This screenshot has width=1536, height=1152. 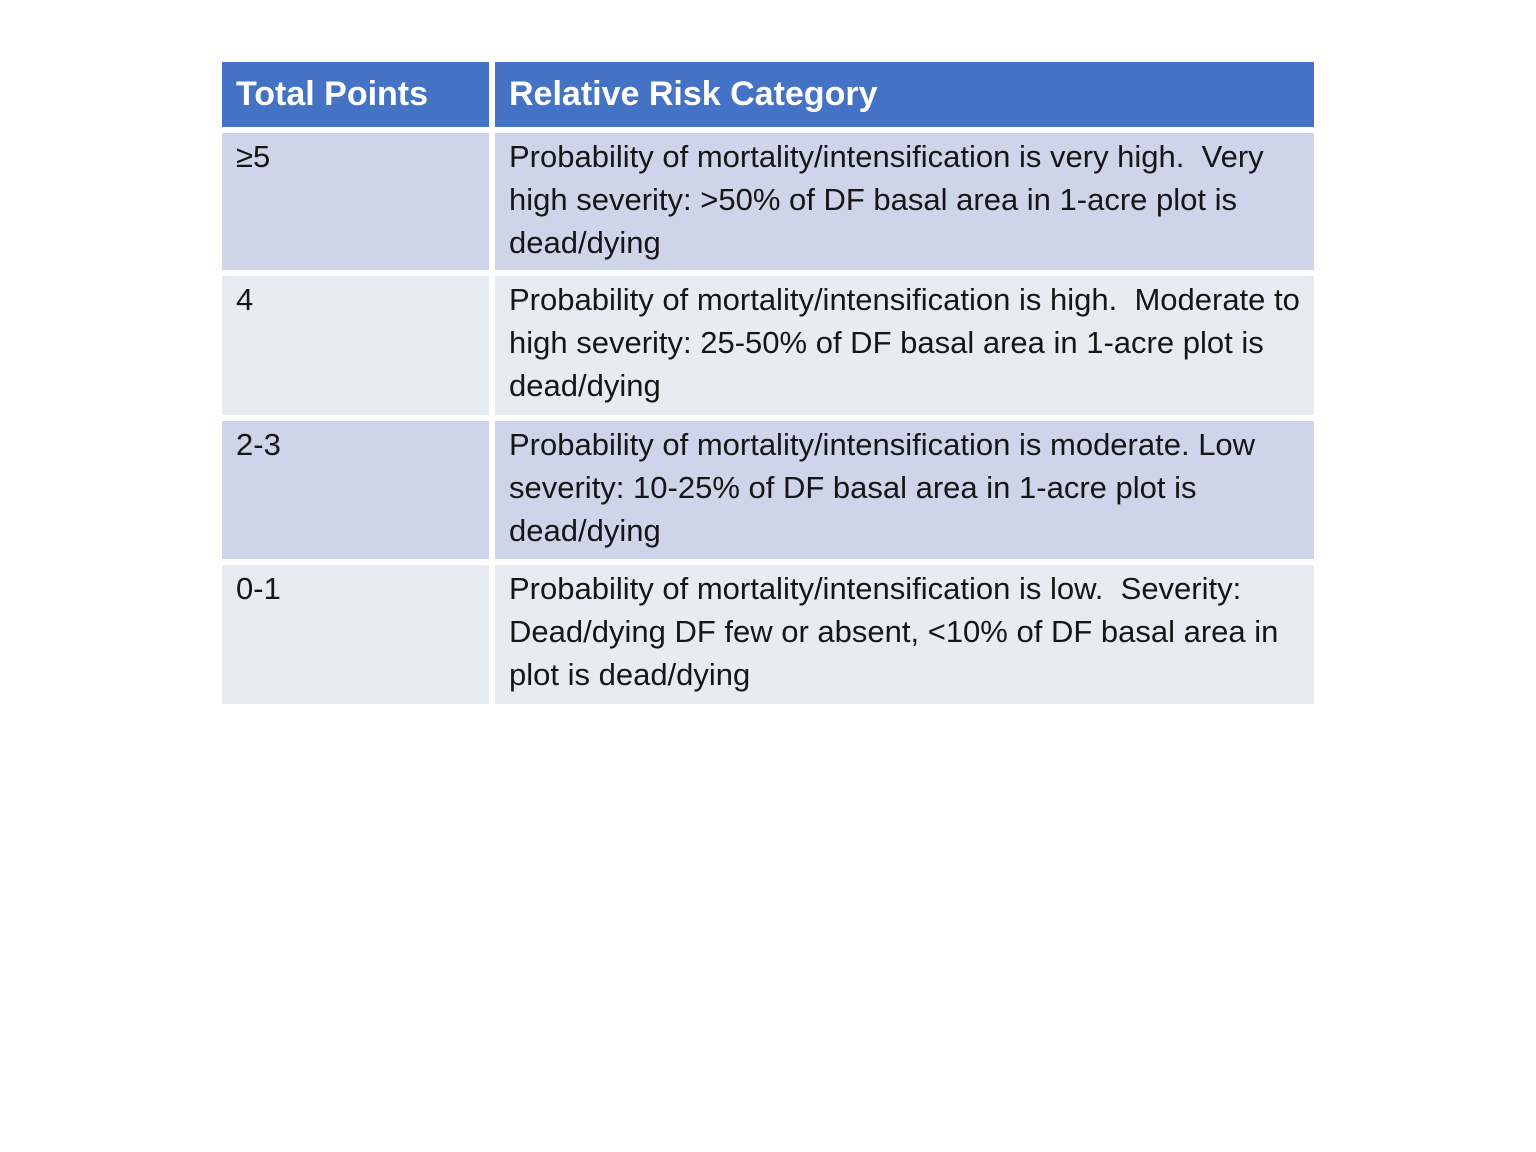 What do you see at coordinates (355, 634) in the screenshot?
I see `points-cell: 0-1` at bounding box center [355, 634].